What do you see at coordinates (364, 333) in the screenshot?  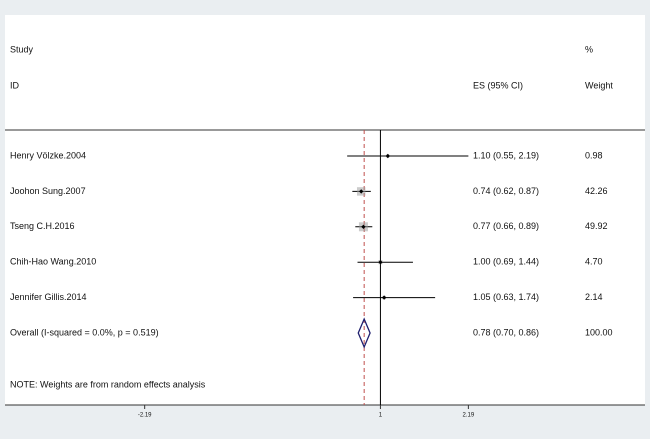 I see `overall-diamond` at bounding box center [364, 333].